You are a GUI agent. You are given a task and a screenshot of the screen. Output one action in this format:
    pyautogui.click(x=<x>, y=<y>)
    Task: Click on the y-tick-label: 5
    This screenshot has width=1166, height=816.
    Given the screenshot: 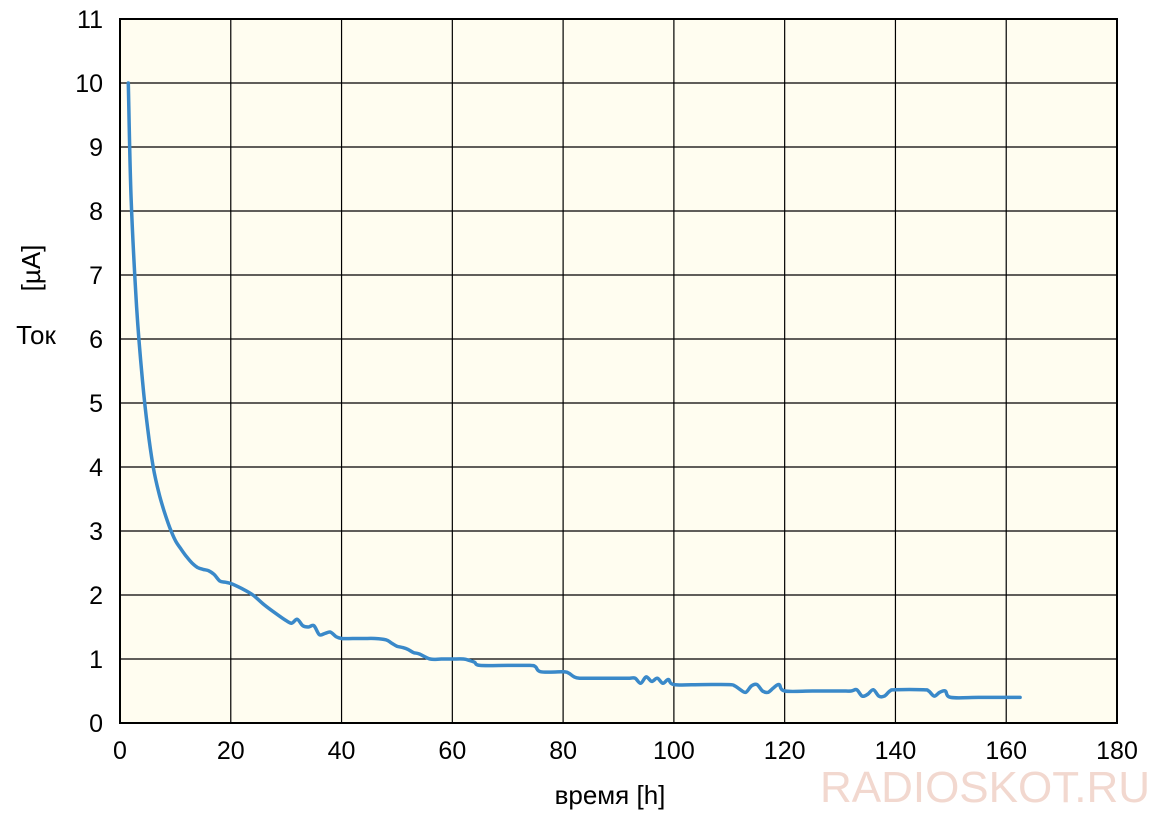 What is the action you would take?
    pyautogui.click(x=96, y=404)
    